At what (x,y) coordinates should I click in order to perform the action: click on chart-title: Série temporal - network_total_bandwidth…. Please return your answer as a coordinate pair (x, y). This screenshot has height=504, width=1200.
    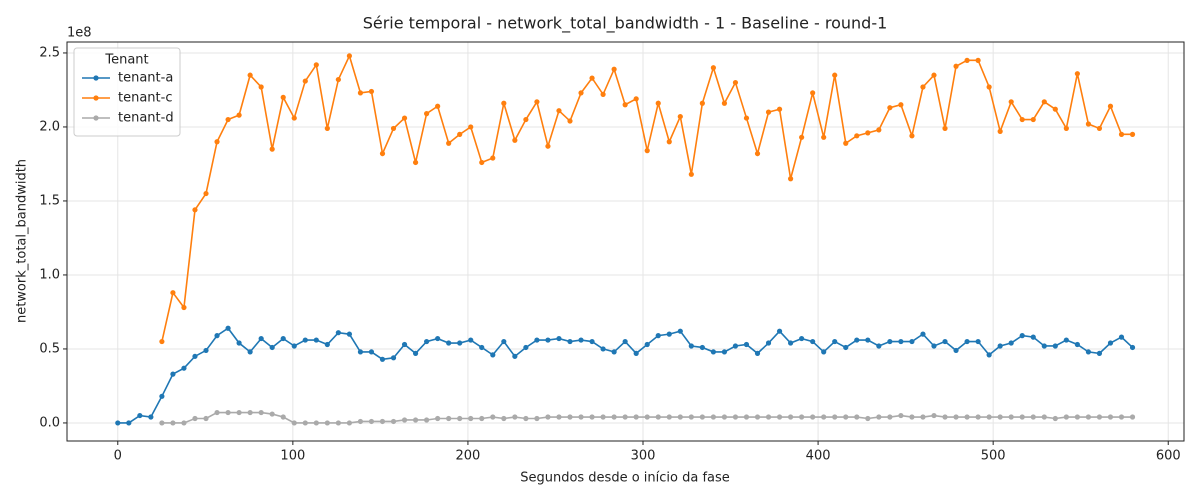
    Looking at the image, I should click on (625, 24).